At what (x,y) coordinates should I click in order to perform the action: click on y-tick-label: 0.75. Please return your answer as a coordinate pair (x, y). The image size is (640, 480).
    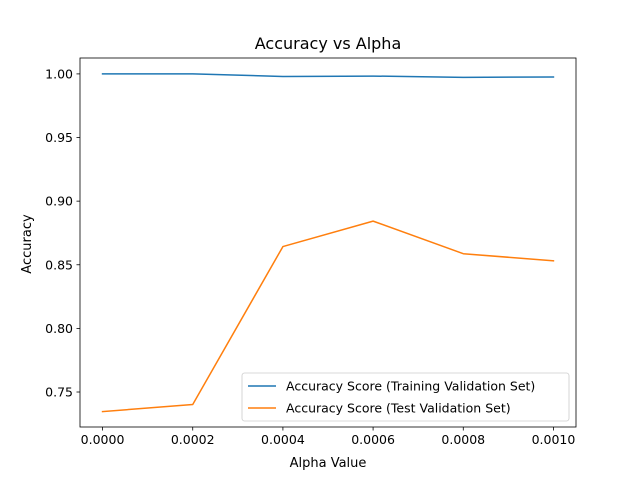
    Looking at the image, I should click on (59, 392).